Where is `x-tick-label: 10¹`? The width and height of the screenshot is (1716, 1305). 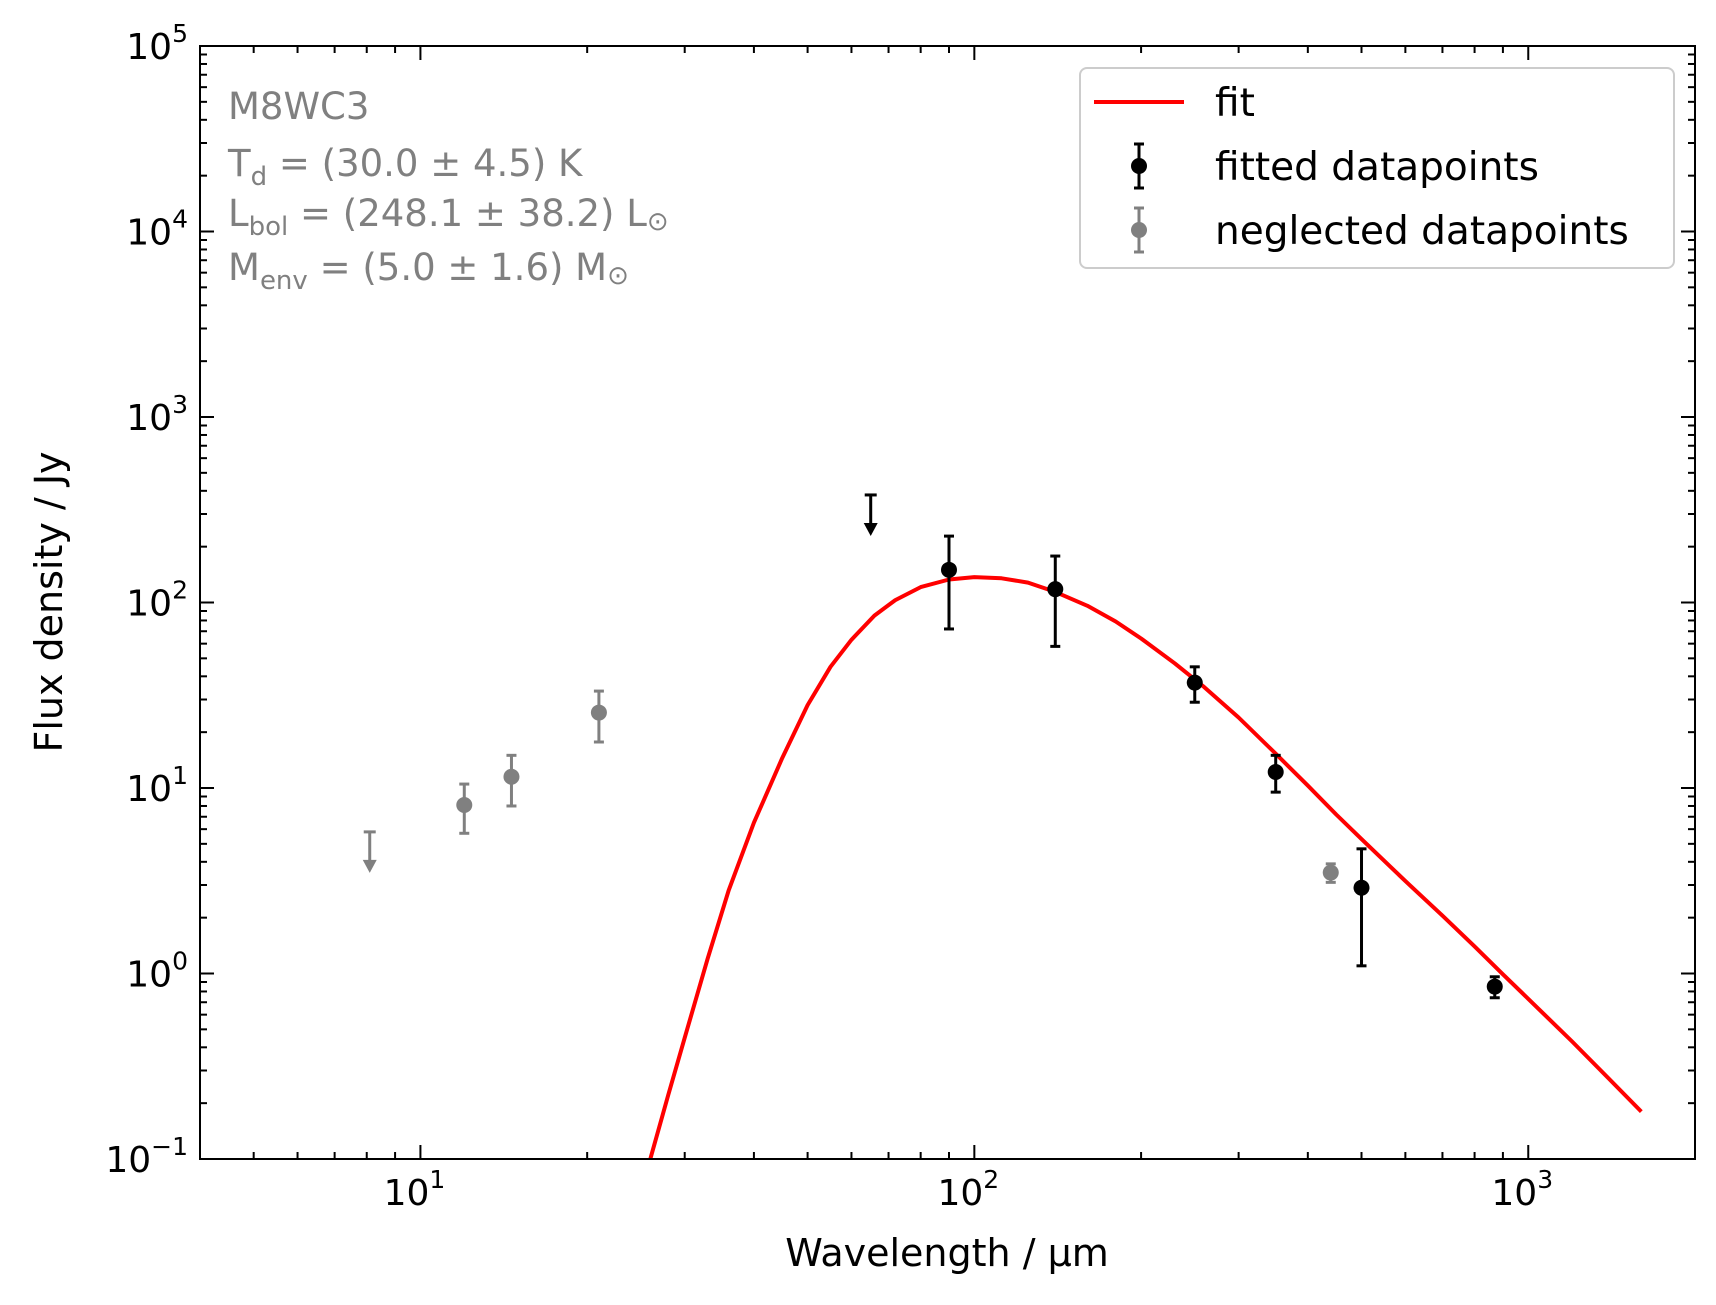 x-tick-label: 10¹ is located at coordinates (415, 1189).